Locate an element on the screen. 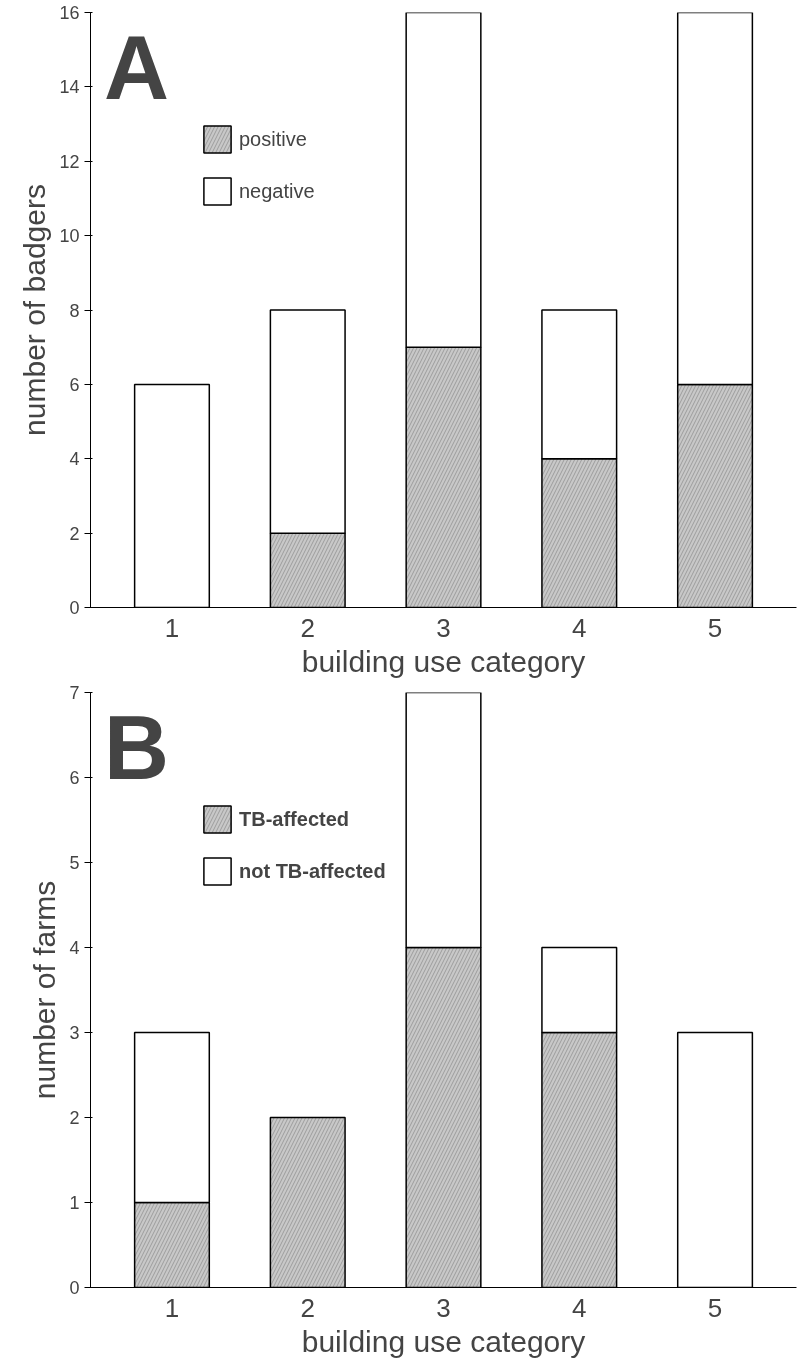 The width and height of the screenshot is (806, 1364). chart-title: B is located at coordinates (137, 747).